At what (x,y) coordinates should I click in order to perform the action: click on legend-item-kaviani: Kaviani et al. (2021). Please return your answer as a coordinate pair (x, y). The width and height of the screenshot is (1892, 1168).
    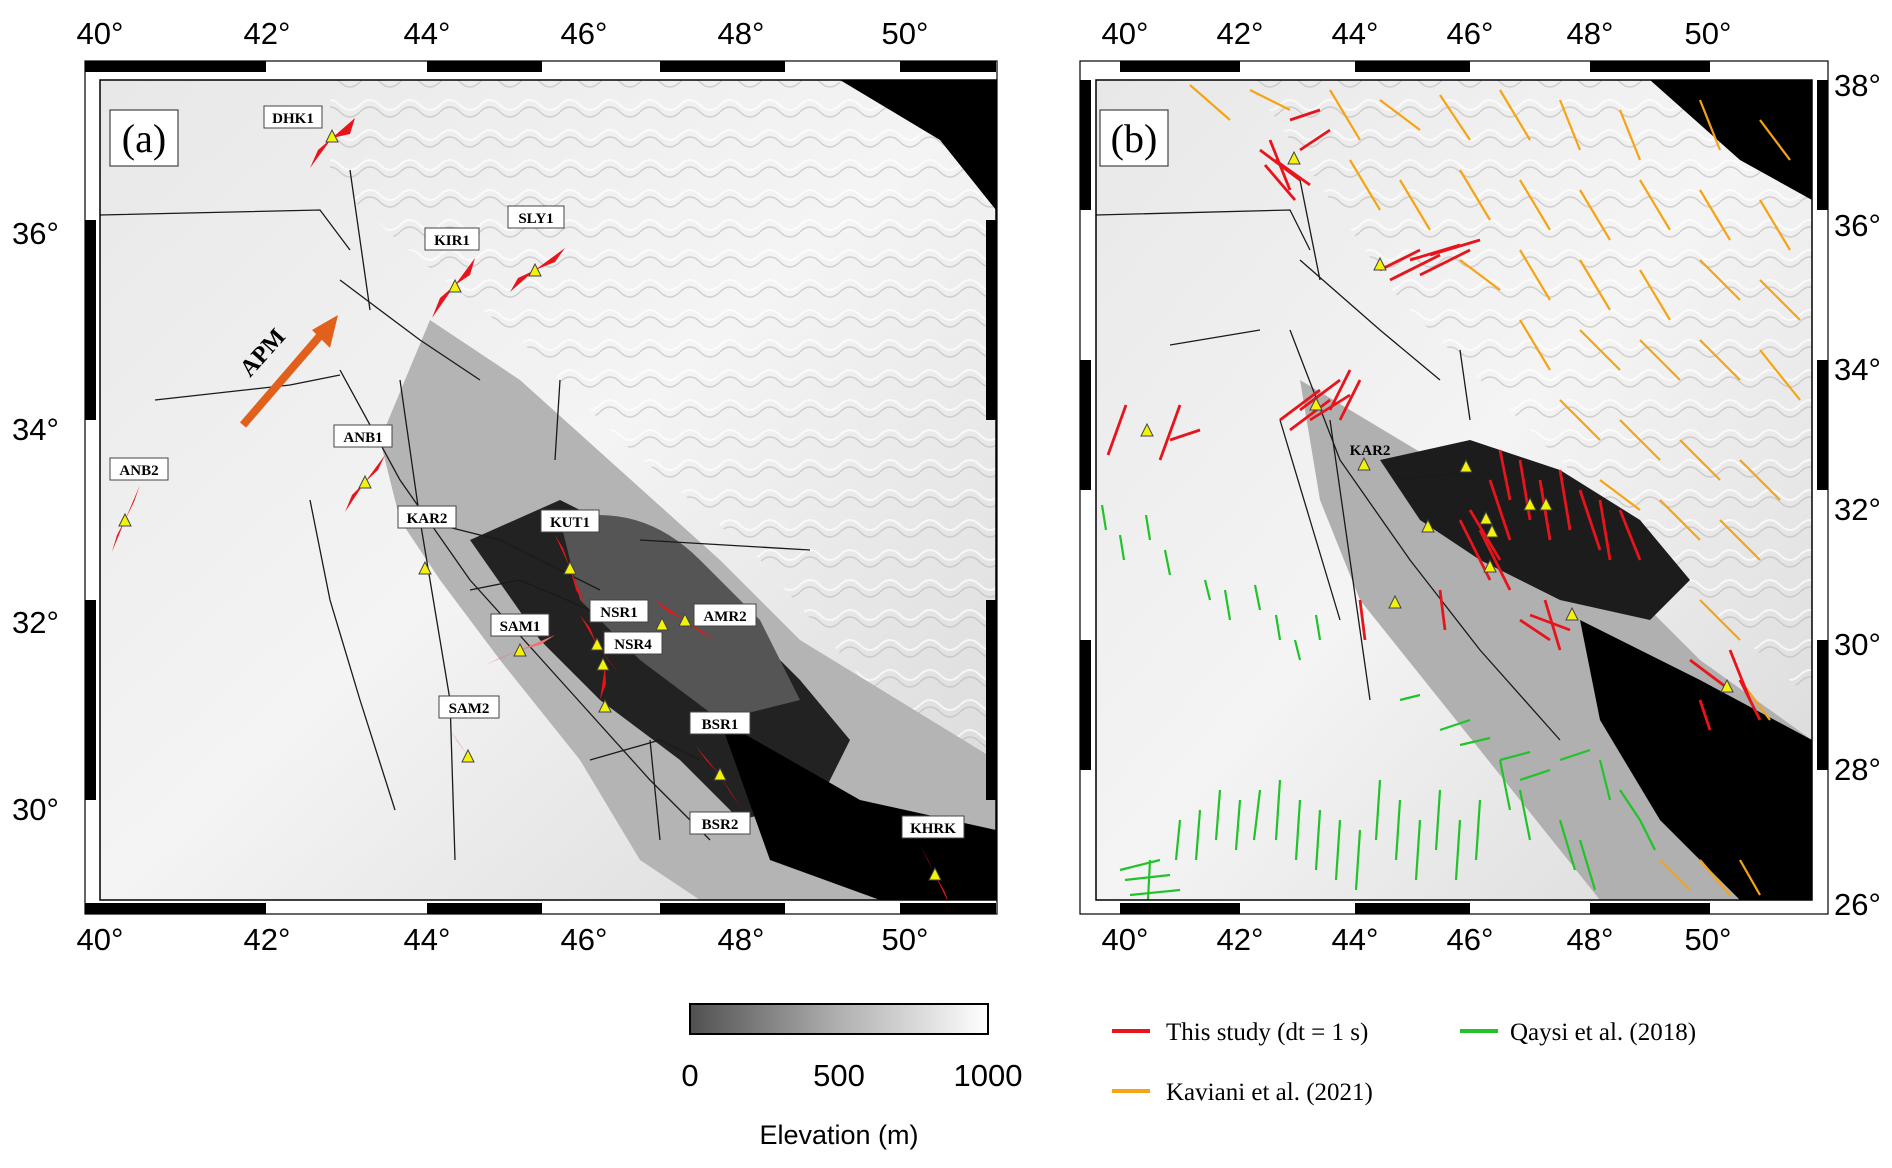
    Looking at the image, I should click on (1242, 1092).